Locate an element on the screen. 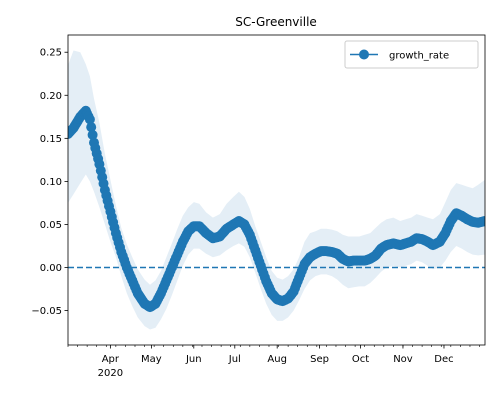 This screenshot has height=400, width=500. legend-frame is located at coordinates (411, 54).